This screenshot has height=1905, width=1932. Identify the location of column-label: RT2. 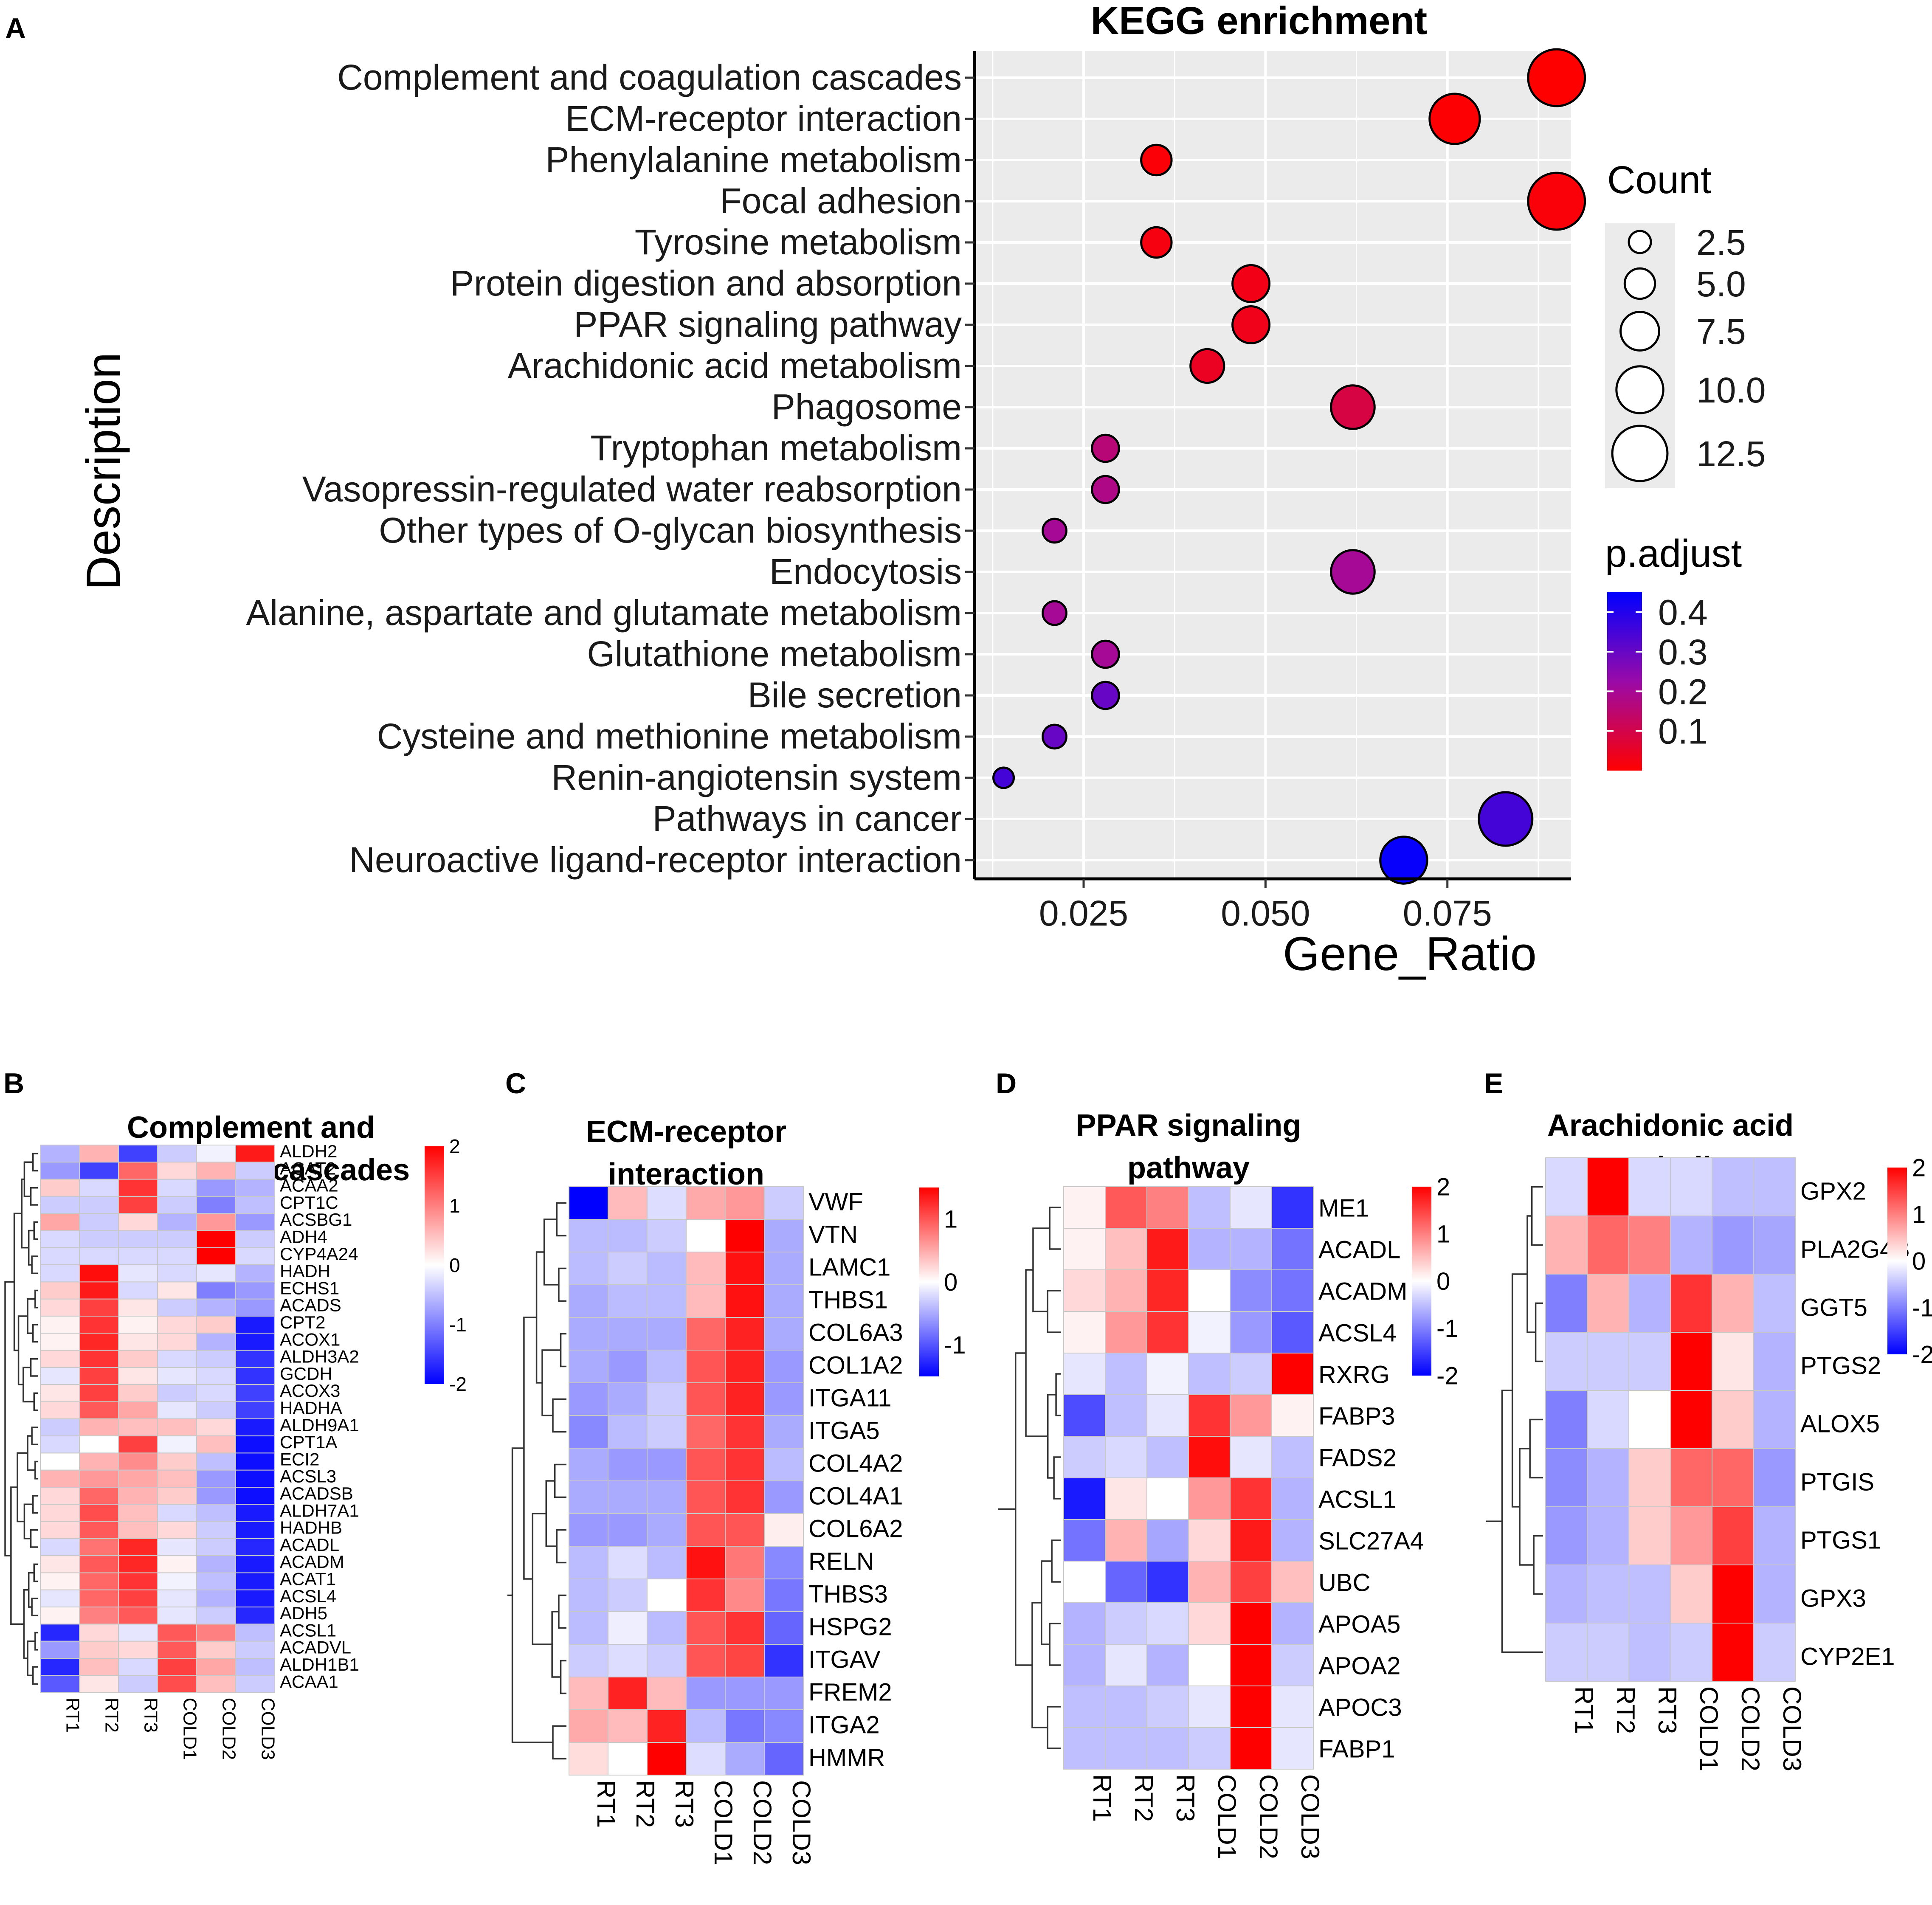
(1143, 1798).